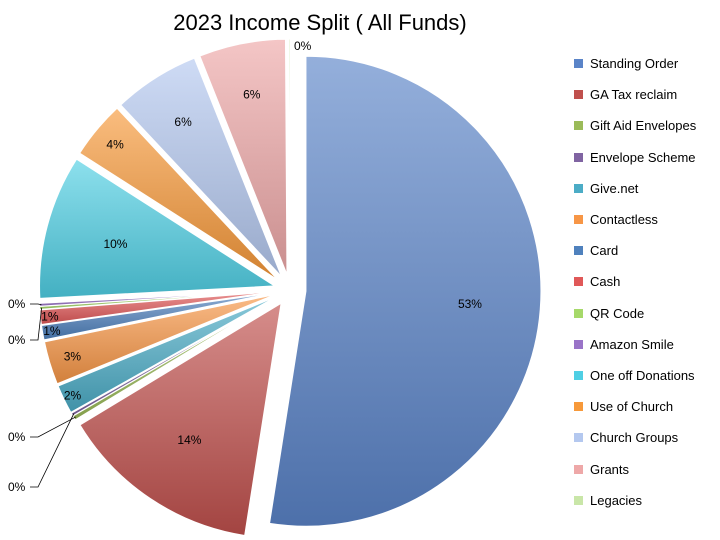 This screenshot has width=720, height=540. I want to click on legend-label: Cash, so click(605, 282).